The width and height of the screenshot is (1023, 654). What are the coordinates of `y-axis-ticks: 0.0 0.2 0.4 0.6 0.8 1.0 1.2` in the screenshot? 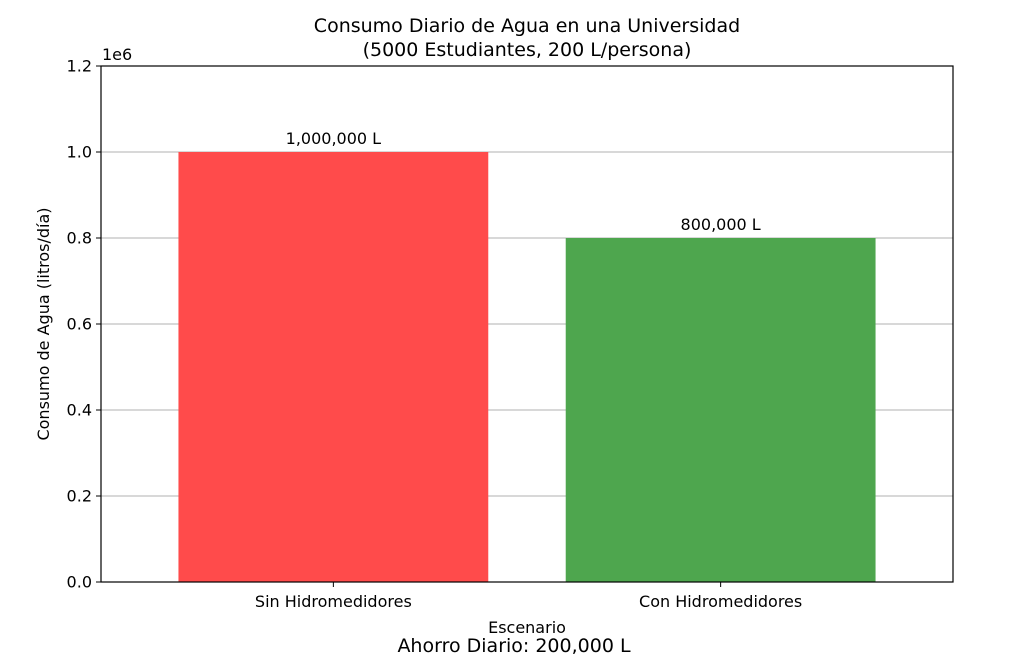 It's located at (84, 324).